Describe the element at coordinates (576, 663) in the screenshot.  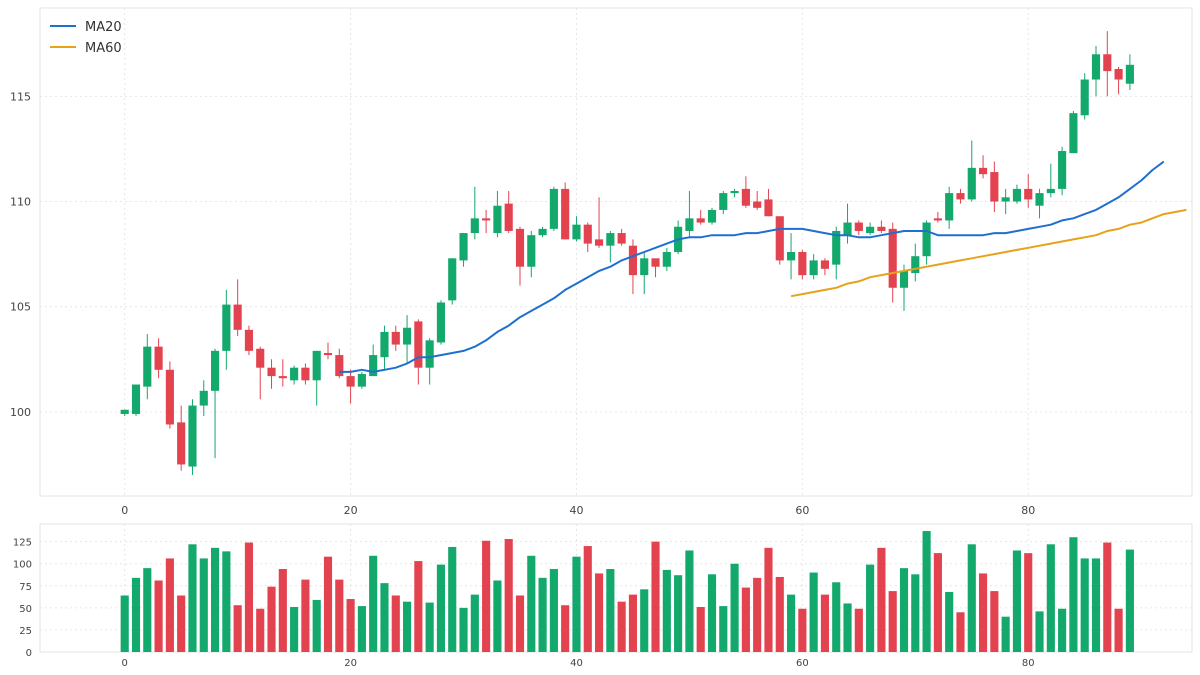
I see `volume-x-tick-label: 40` at that location.